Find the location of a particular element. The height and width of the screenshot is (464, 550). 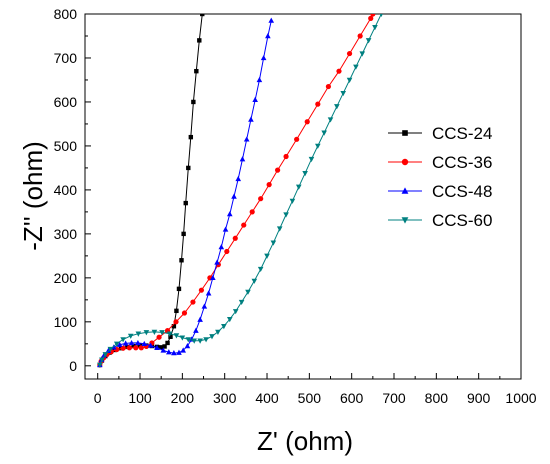

legend-item: CCS-60 is located at coordinates (440, 220).